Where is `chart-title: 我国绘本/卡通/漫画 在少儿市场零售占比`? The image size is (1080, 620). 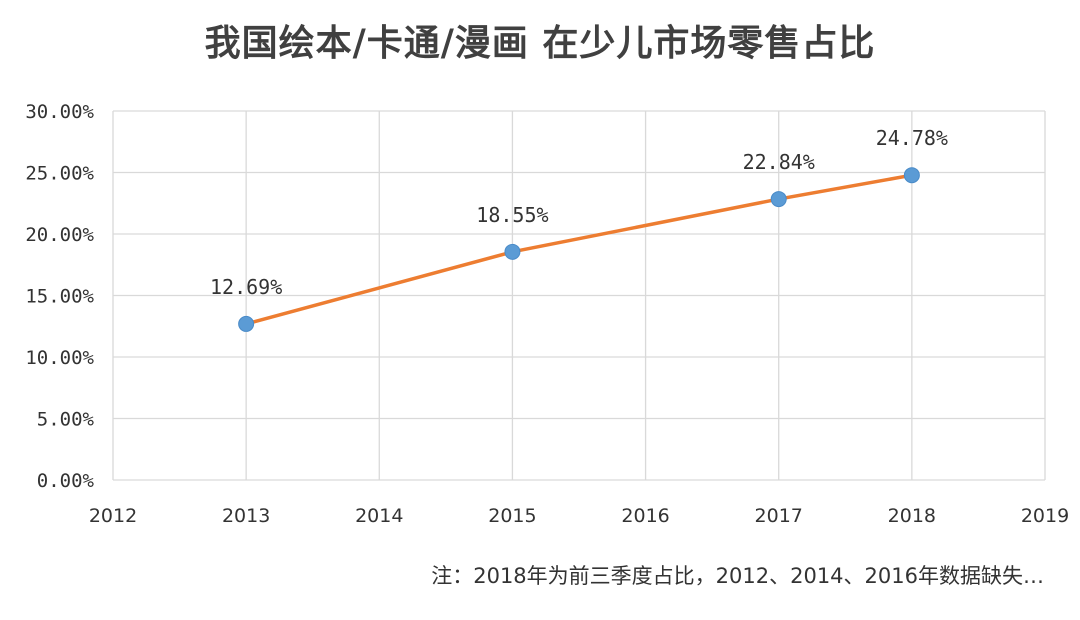 chart-title: 我国绘本/卡通/漫画 在少儿市场零售占比 is located at coordinates (540, 43).